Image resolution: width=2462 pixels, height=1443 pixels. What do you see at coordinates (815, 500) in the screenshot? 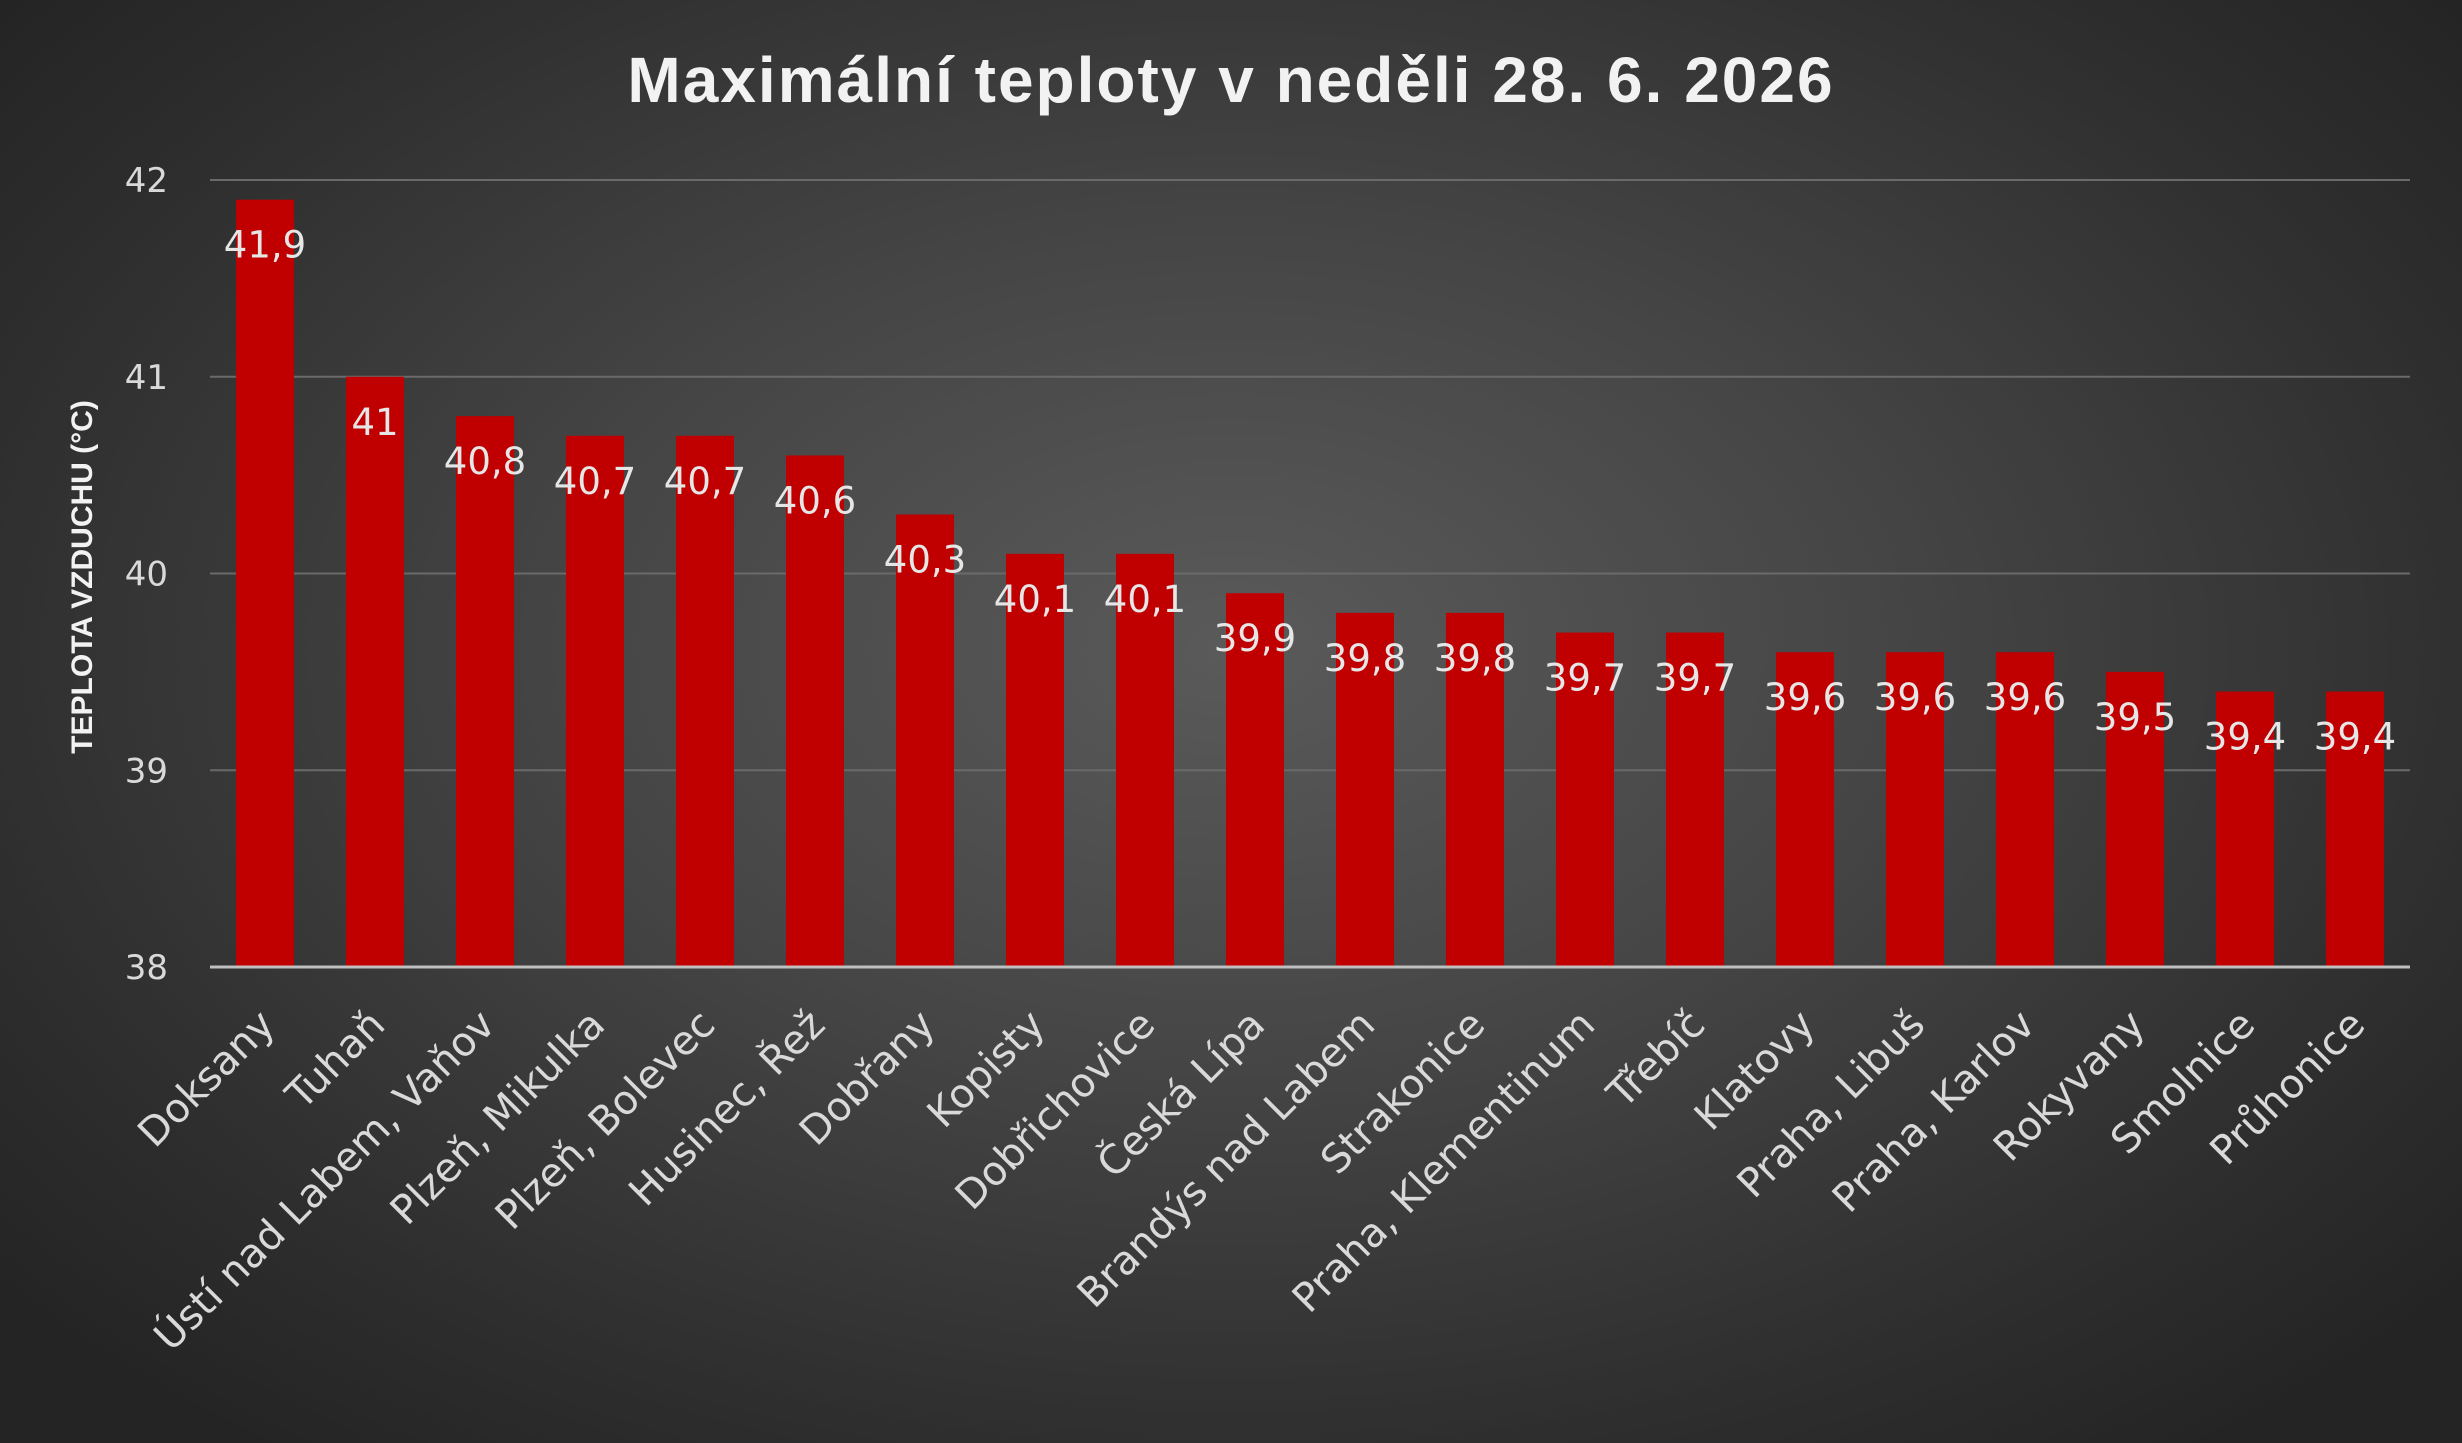
I see `data-label: 40,6` at bounding box center [815, 500].